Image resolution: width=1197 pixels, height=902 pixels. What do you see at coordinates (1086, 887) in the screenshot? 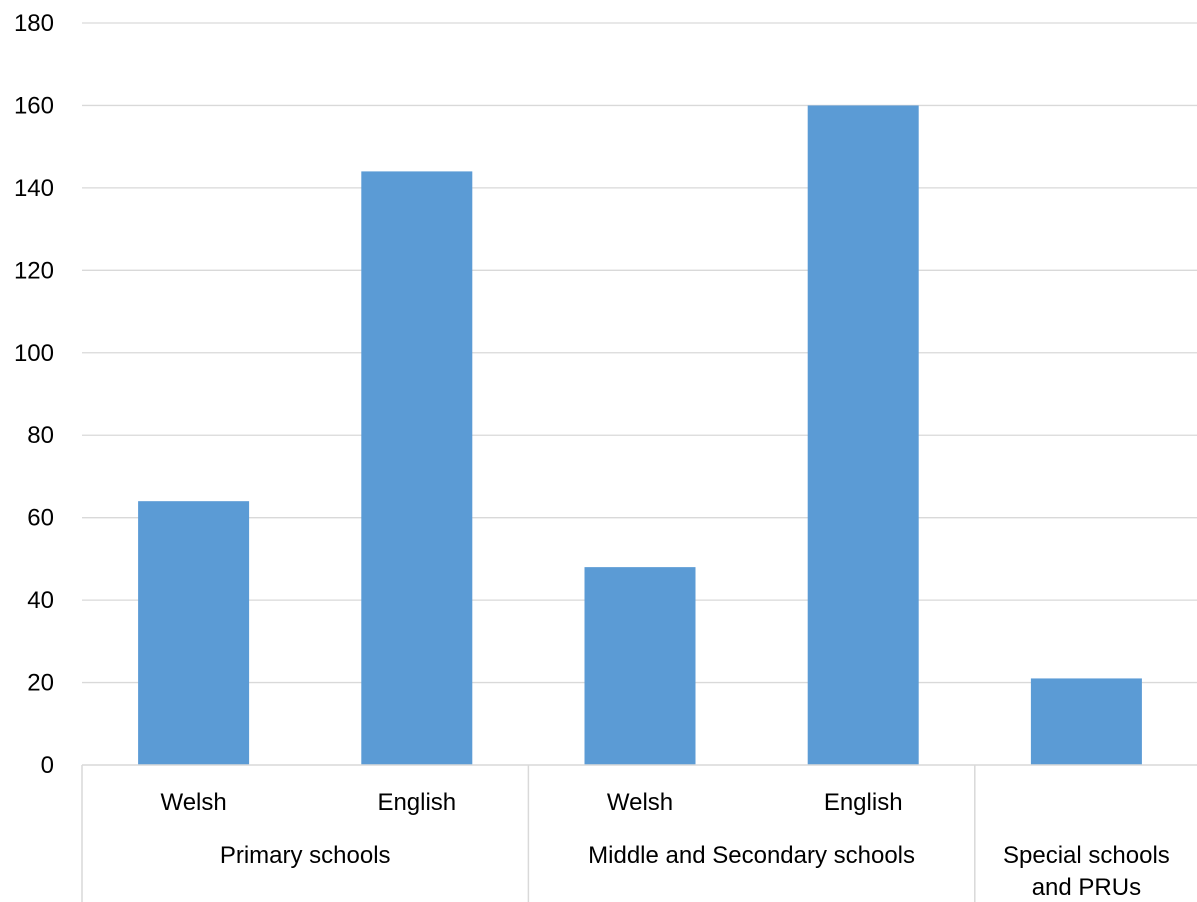
I see `group-label: and PRUs` at bounding box center [1086, 887].